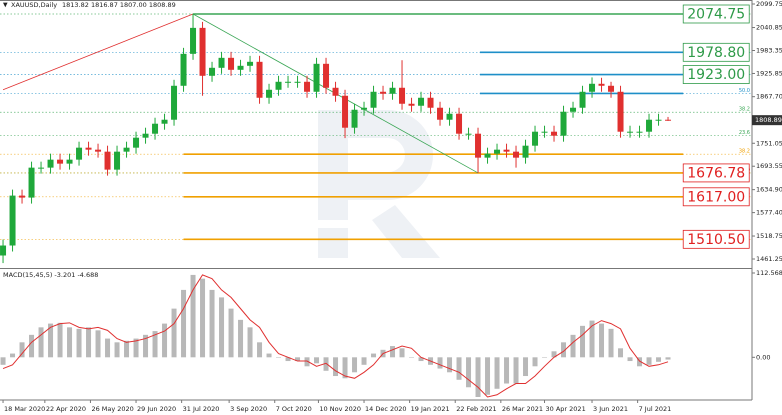 The image size is (782, 415). I want to click on macd-title: MACD(15,45,5) -3.201 -4.688, so click(50, 275).